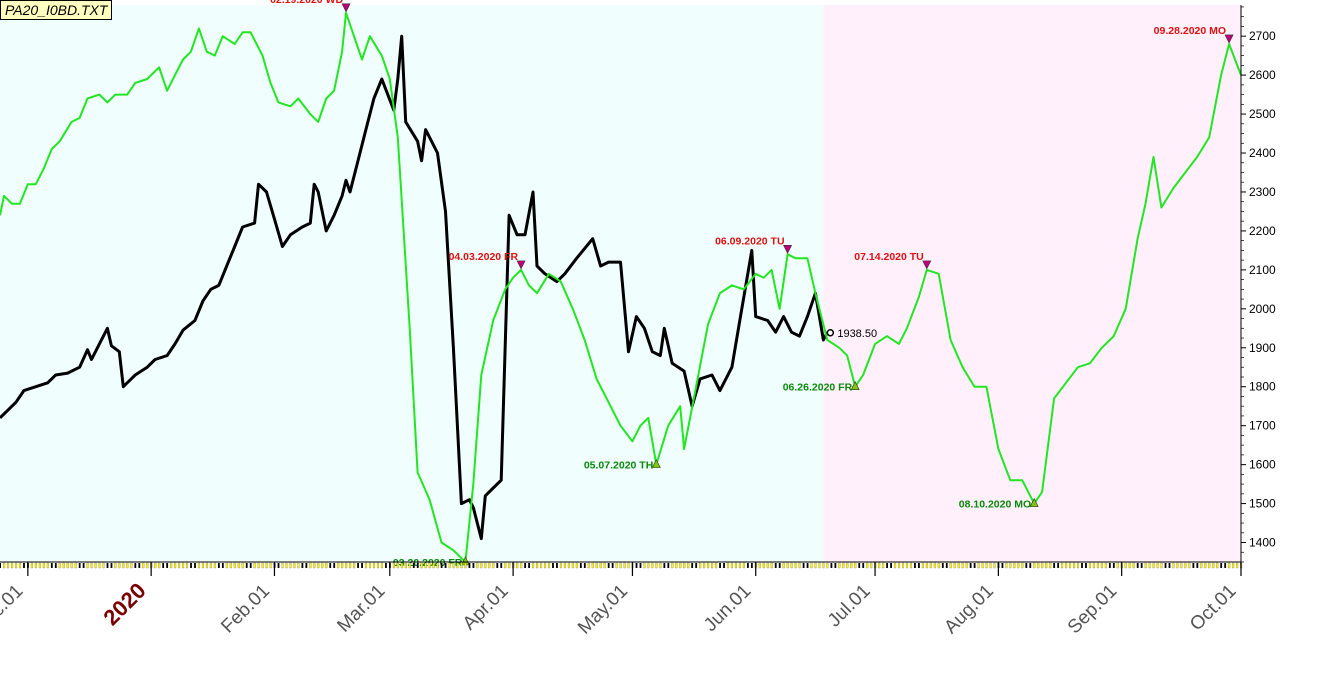 Image resolution: width=1319 pixels, height=689 pixels. What do you see at coordinates (245, 609) in the screenshot?
I see `x-tick-label: Feb.01` at bounding box center [245, 609].